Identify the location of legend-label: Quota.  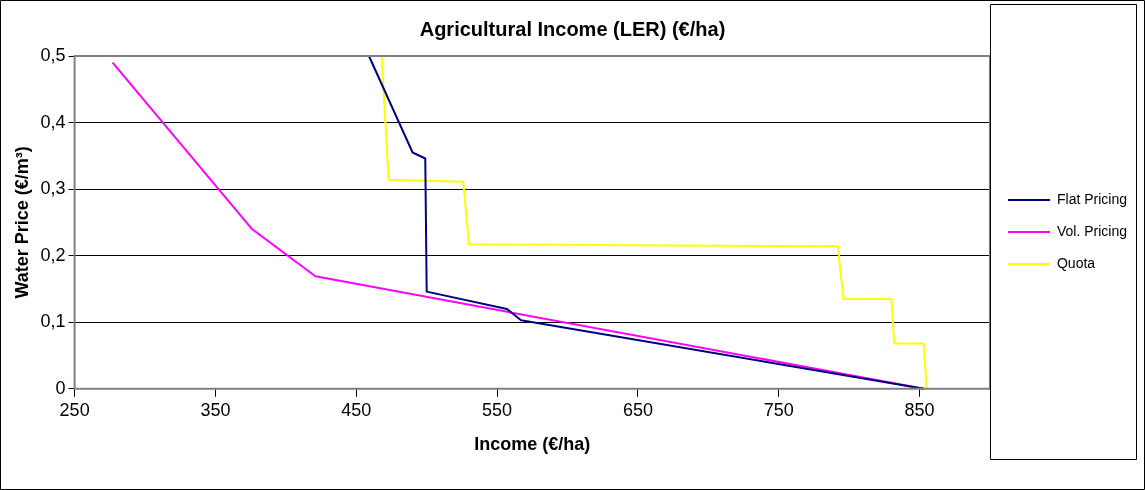
(1076, 262).